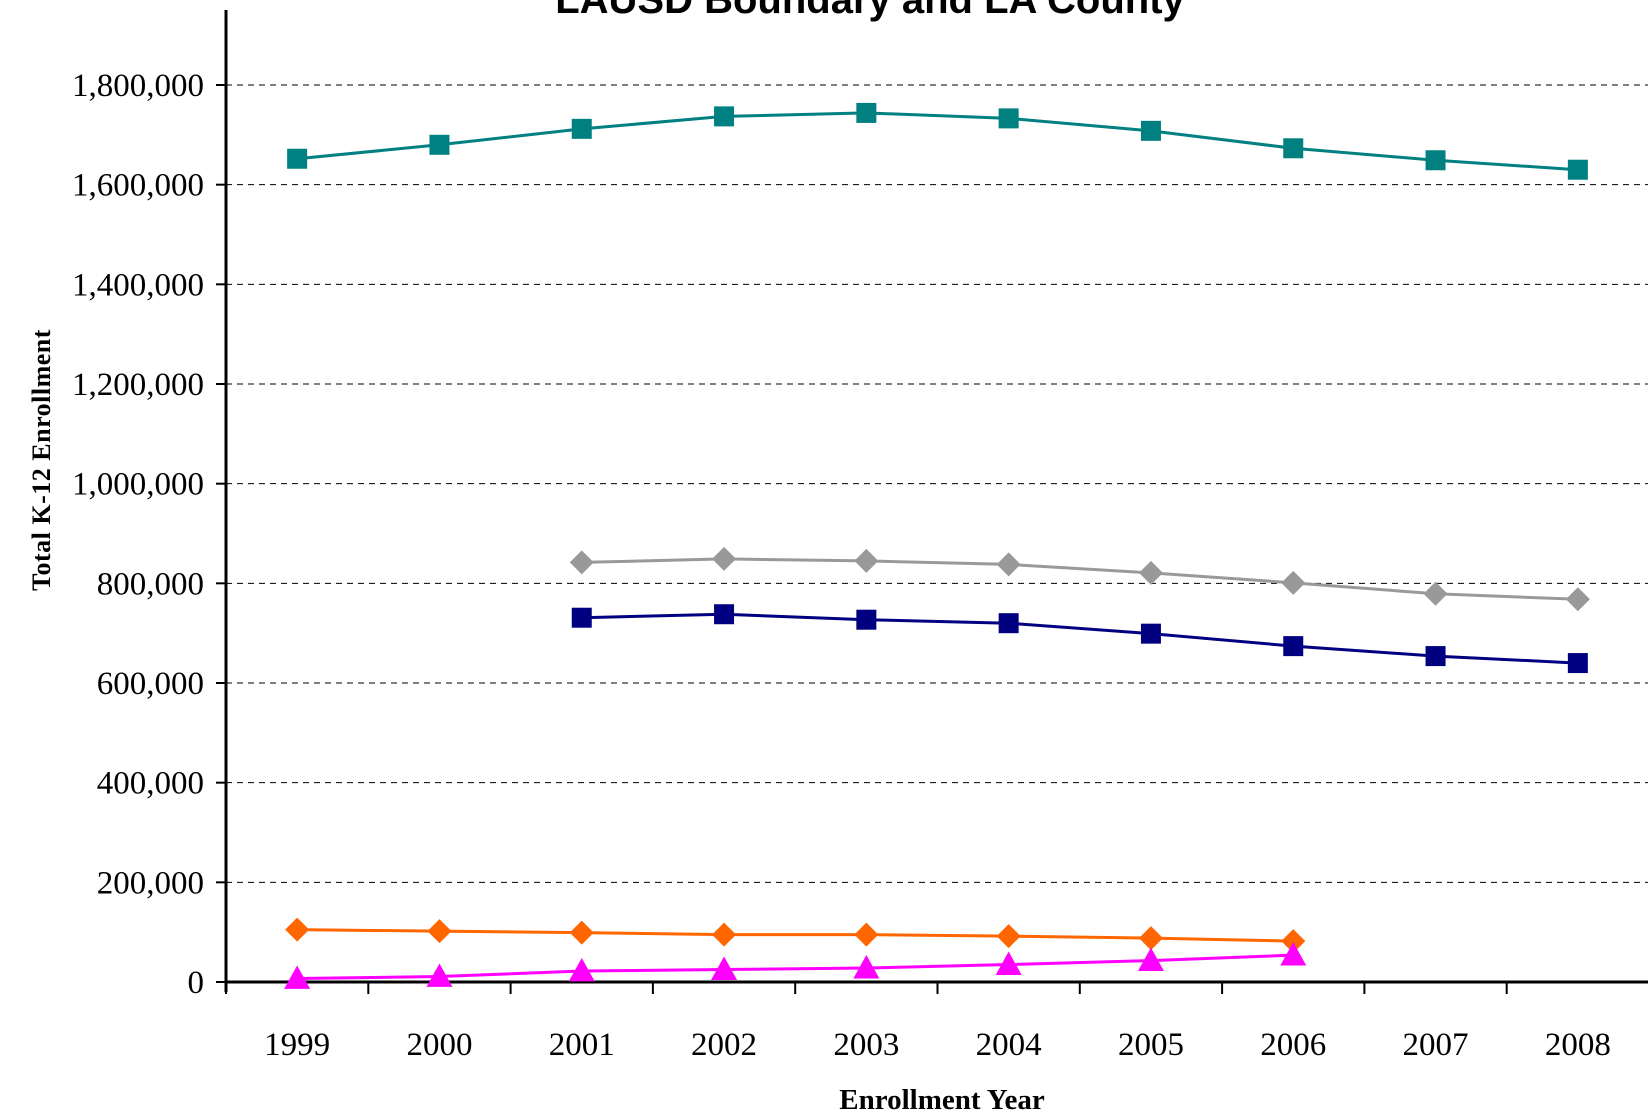  What do you see at coordinates (41, 460) in the screenshot?
I see `y-axis-title: Total K-12 Enrollment` at bounding box center [41, 460].